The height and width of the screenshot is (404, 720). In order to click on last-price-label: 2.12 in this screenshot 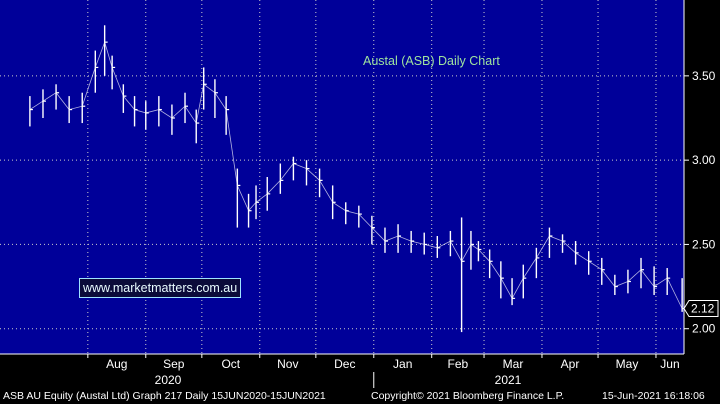, I will do `click(703, 308)`.